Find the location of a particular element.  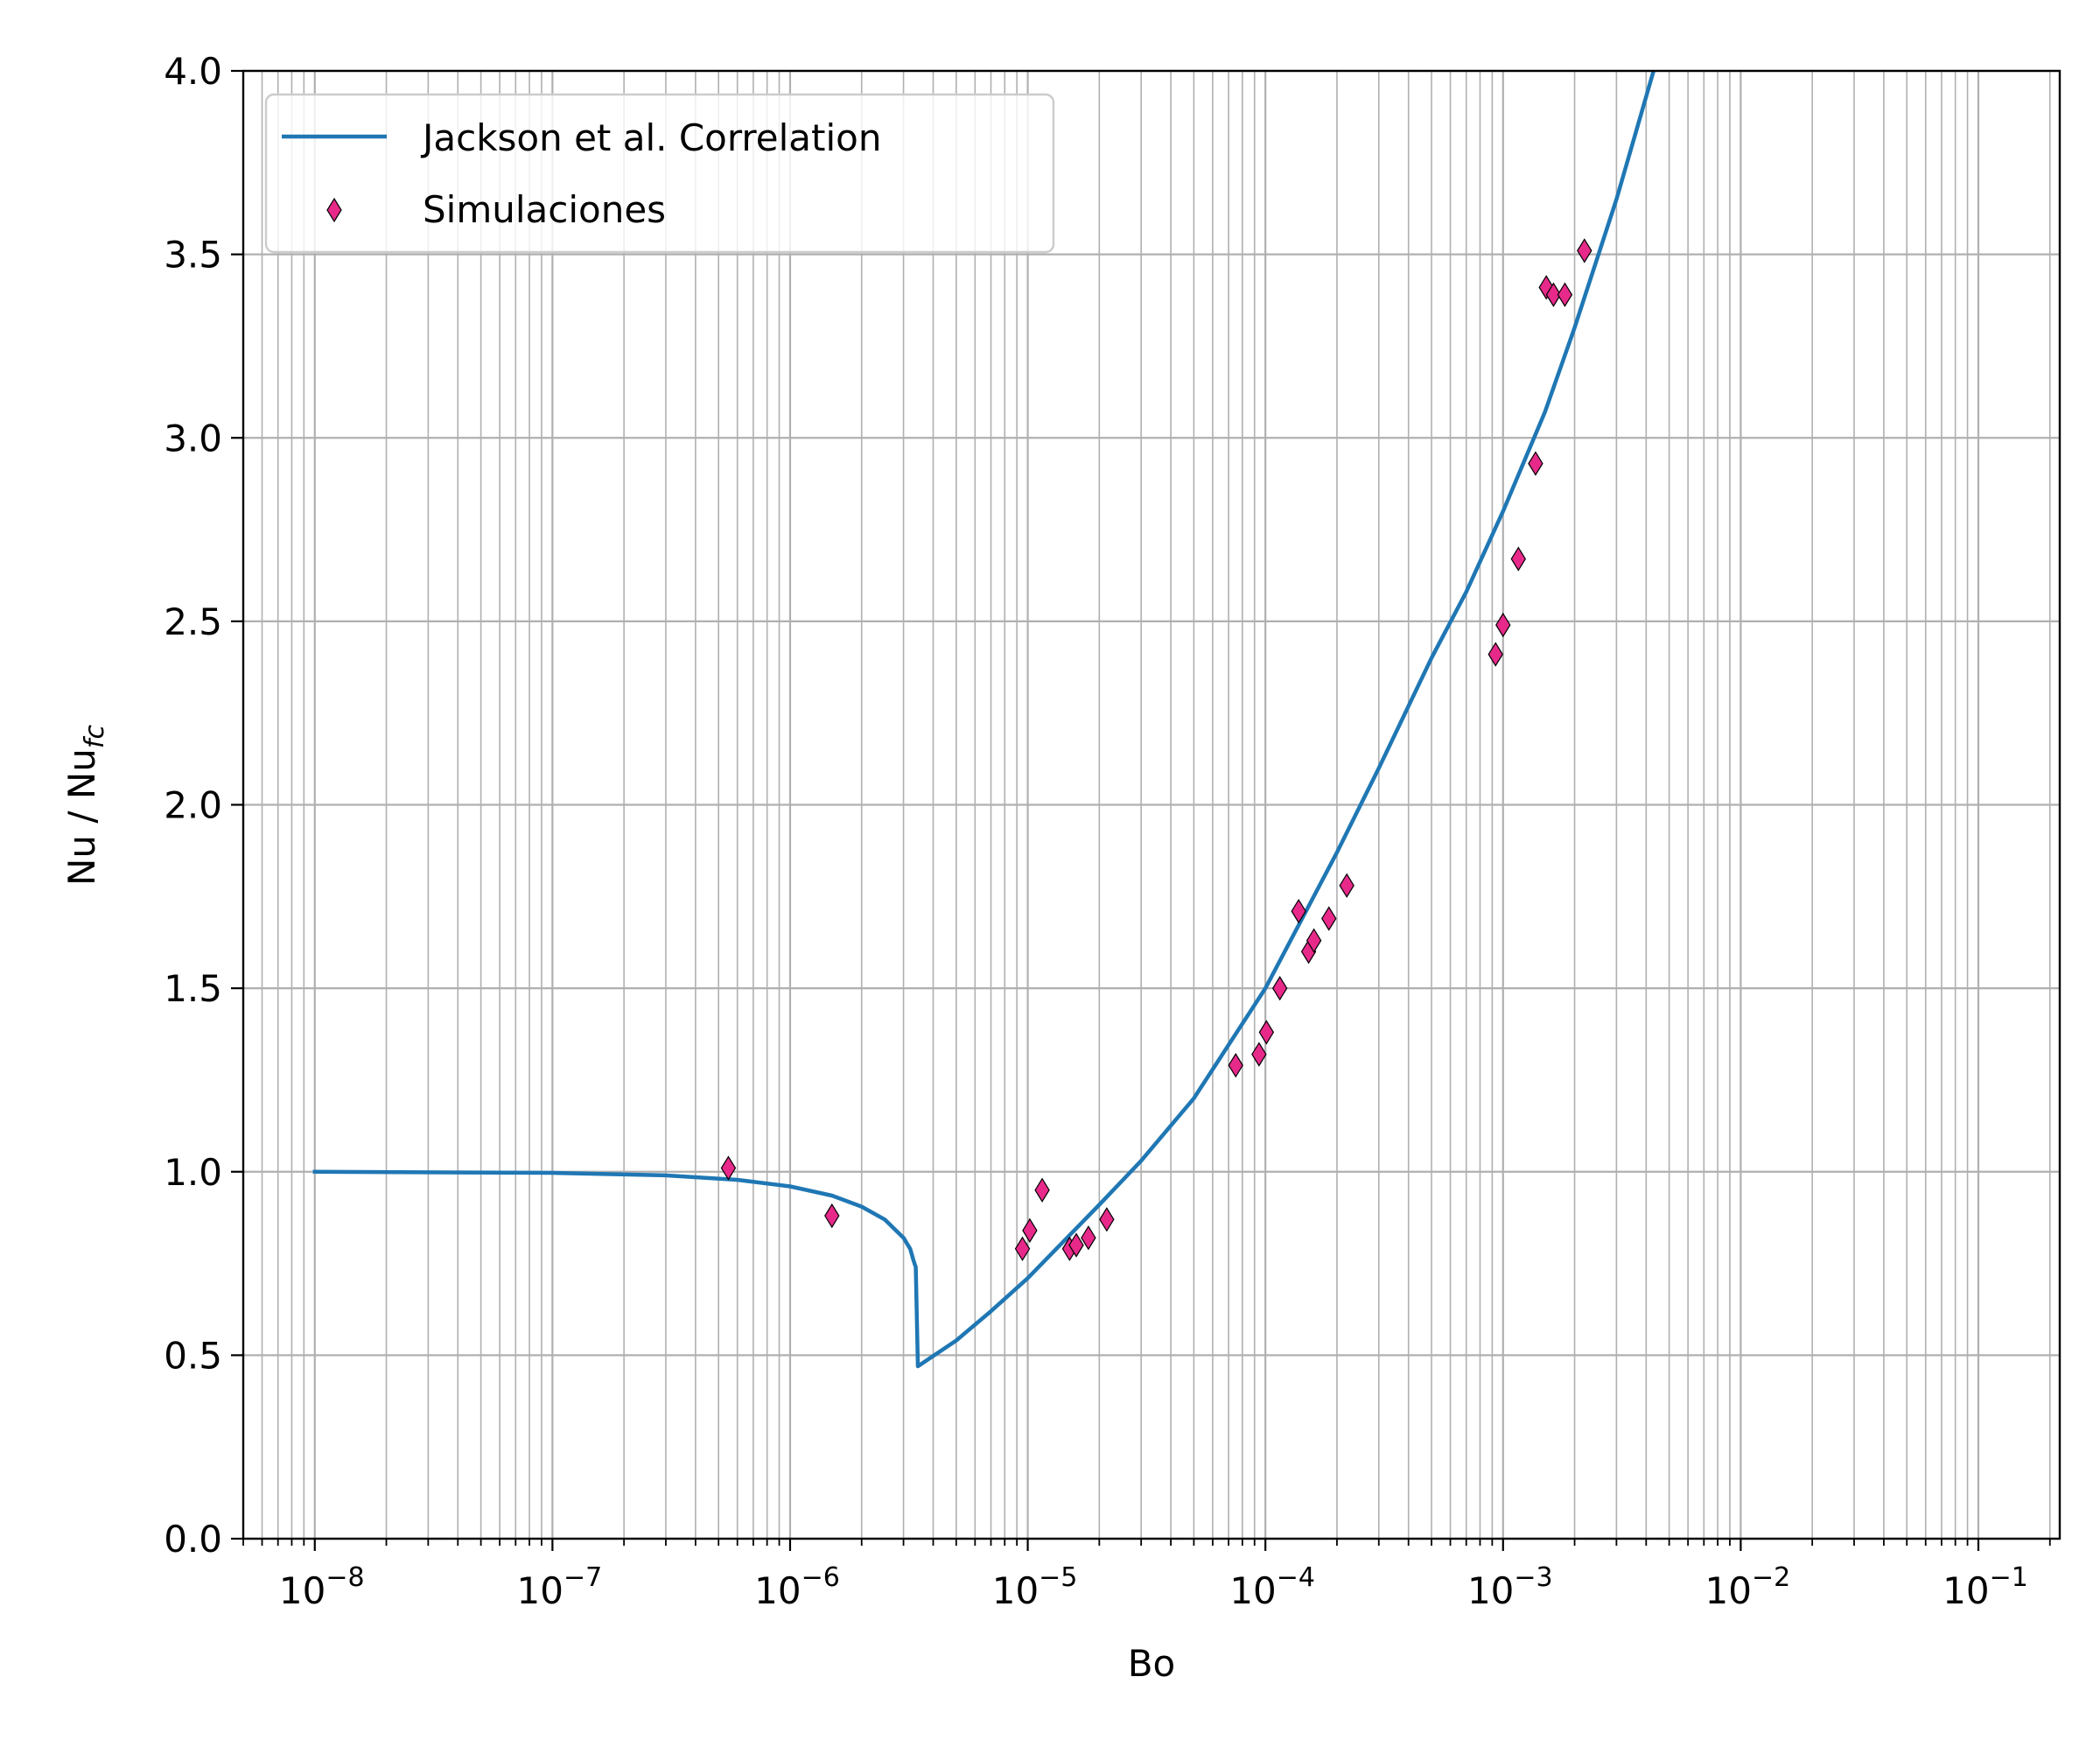

y-tick-label: 2.0 is located at coordinates (193, 805).